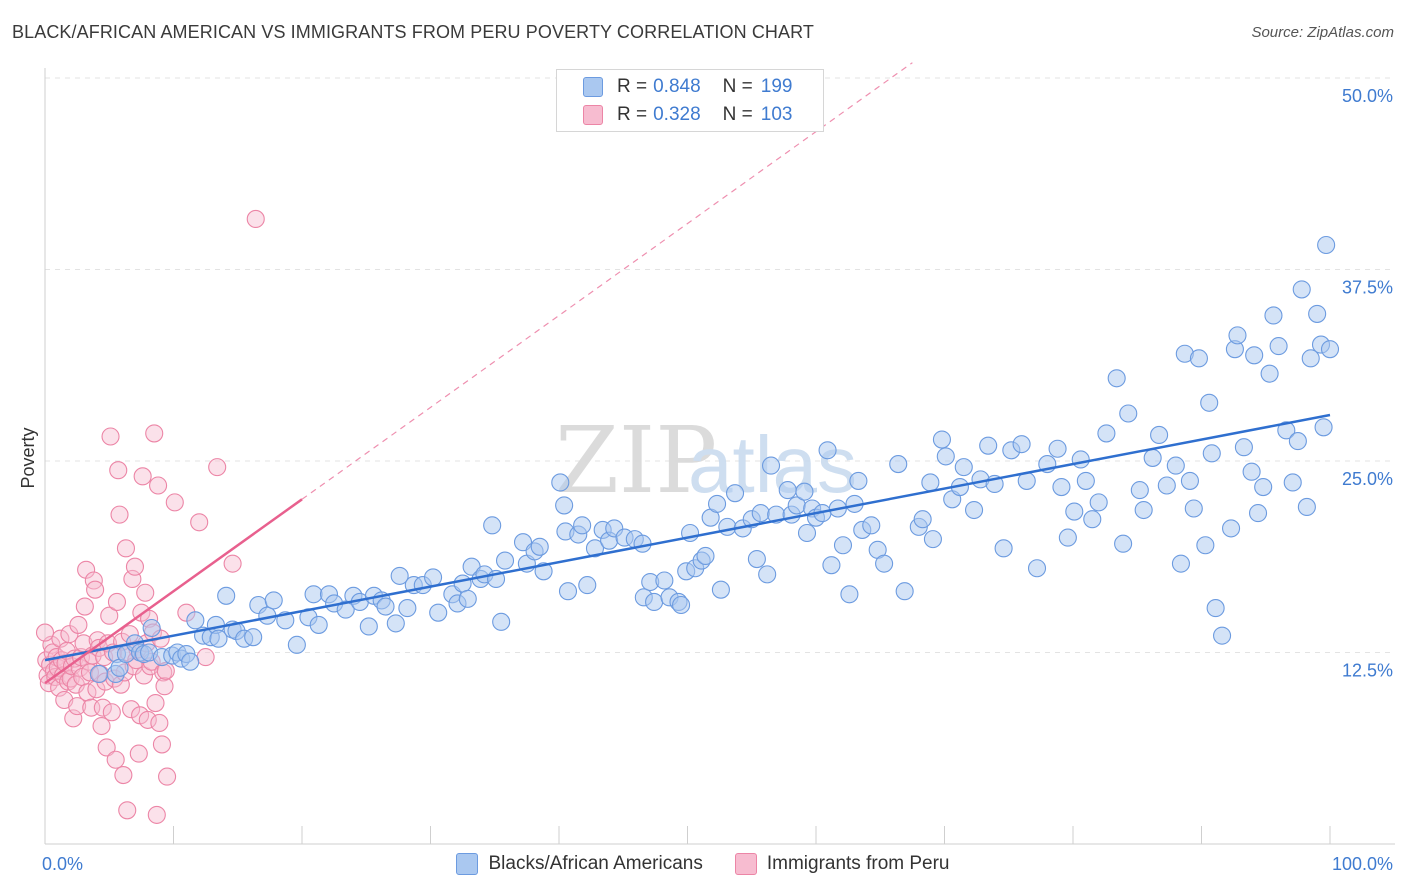 This screenshot has height=892, width=1406. I want to click on legend-item-peru: Immigrants from Peru, so click(842, 864).